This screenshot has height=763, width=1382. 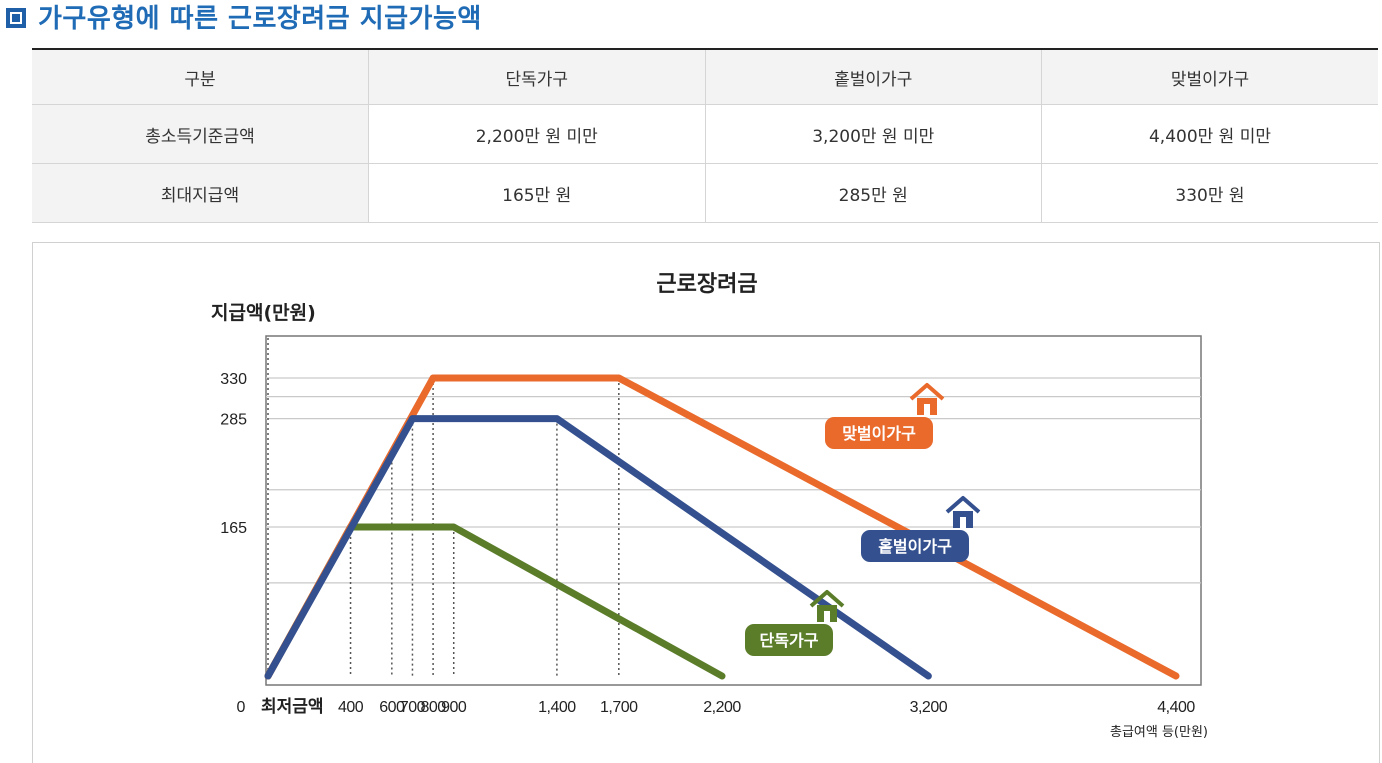 I want to click on y-tick-label: 330, so click(x=233, y=379).